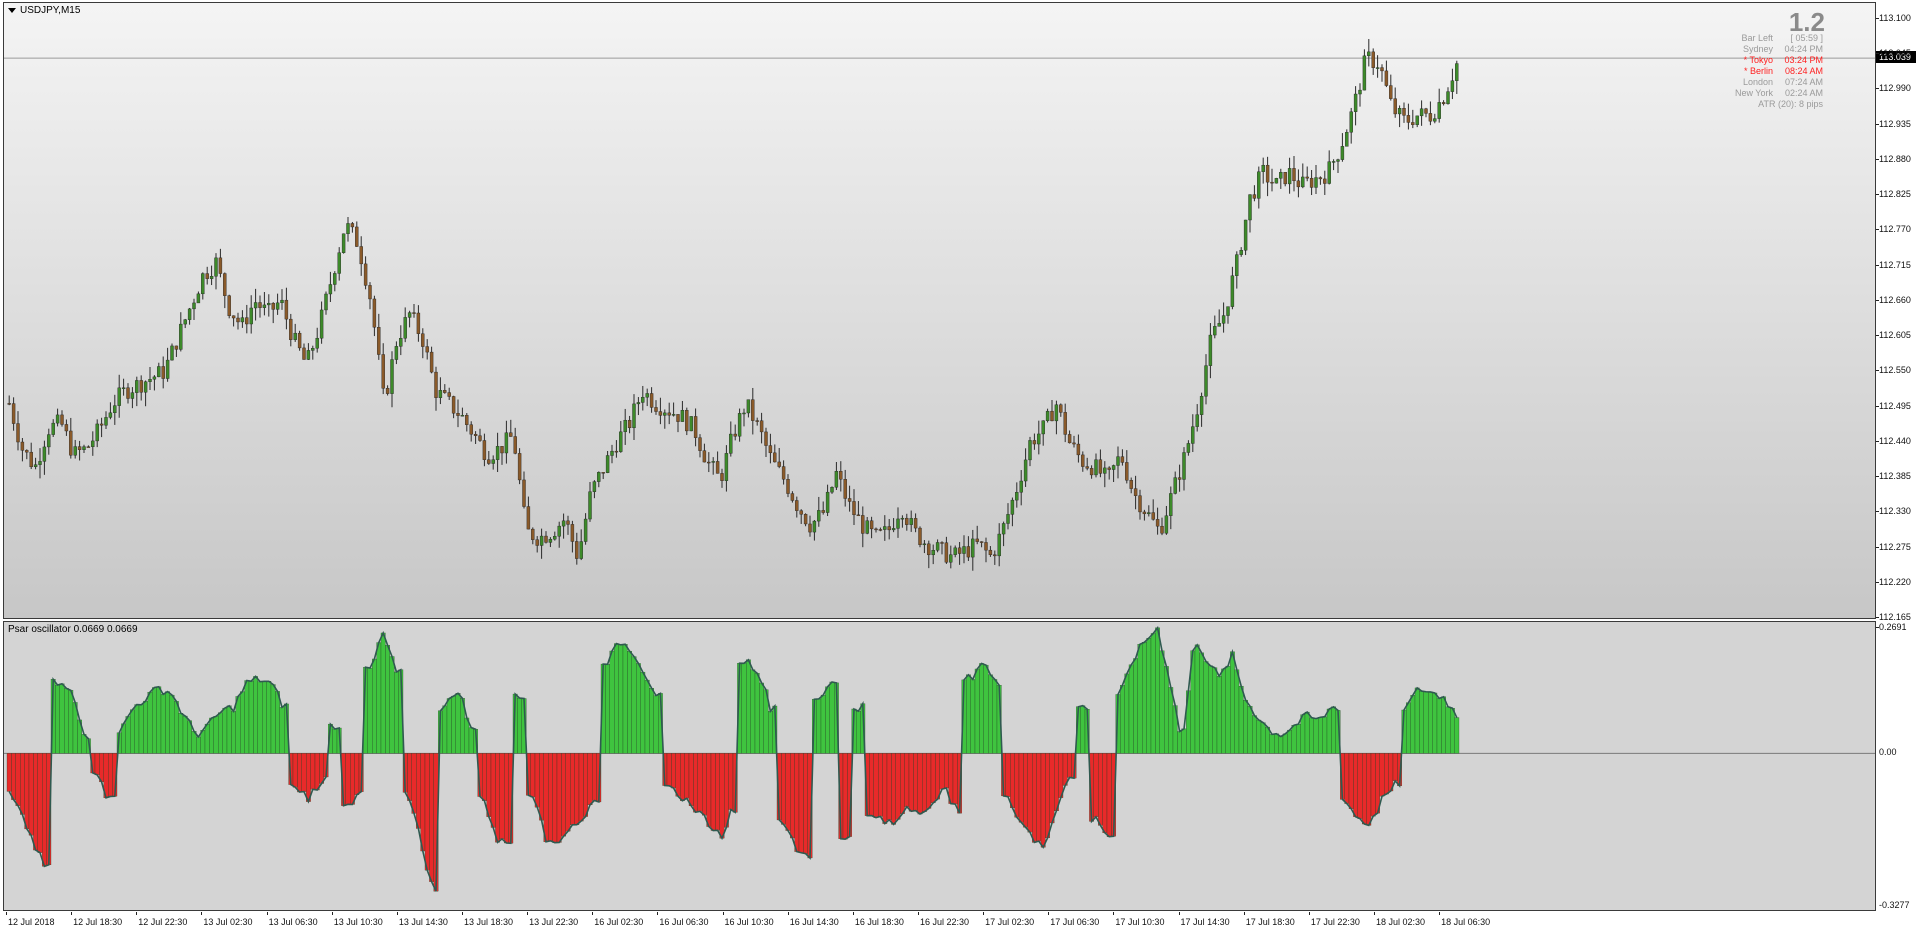 The height and width of the screenshot is (933, 1916). Describe the element at coordinates (1466, 922) in the screenshot. I see `time-tick-label: 18 Jul 06:30` at that location.